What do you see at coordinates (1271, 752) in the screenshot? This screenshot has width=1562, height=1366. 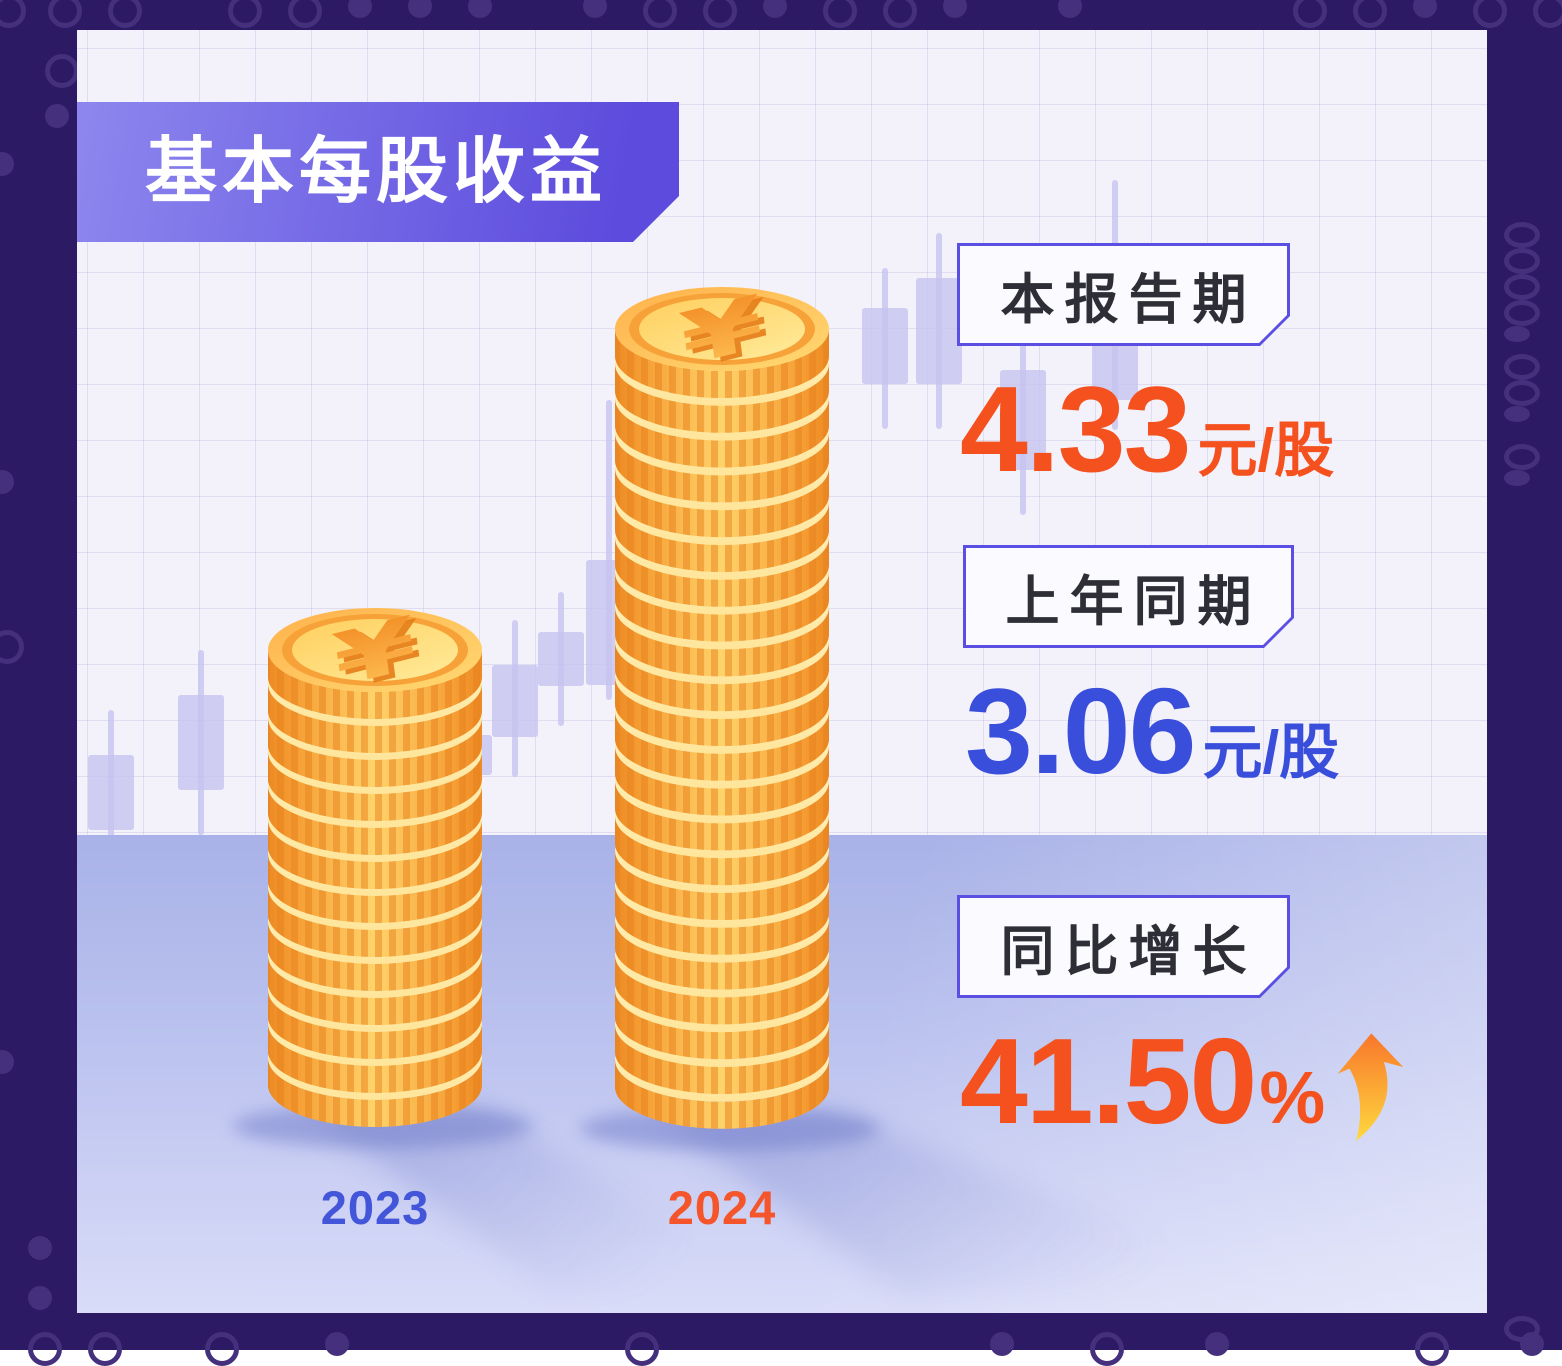 I see `previous-value-unit: 元/股` at bounding box center [1271, 752].